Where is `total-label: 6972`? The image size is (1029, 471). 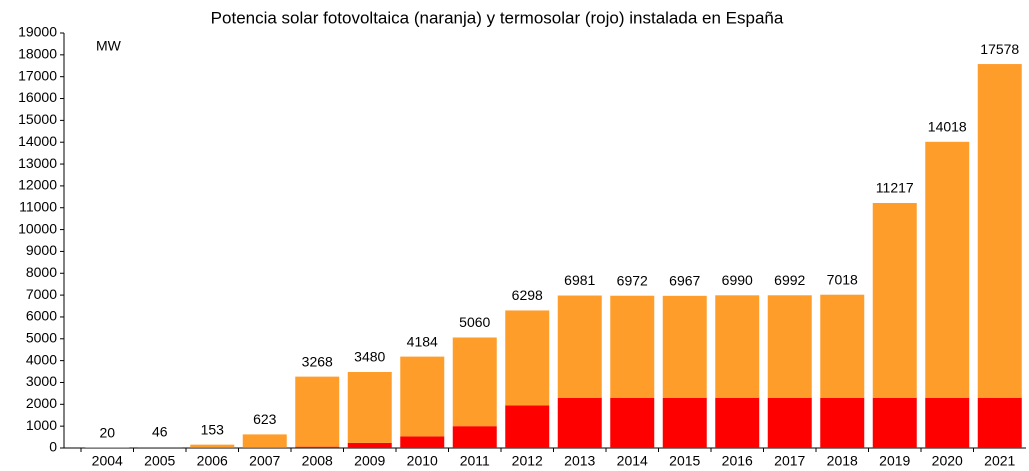 total-label: 6972 is located at coordinates (632, 280).